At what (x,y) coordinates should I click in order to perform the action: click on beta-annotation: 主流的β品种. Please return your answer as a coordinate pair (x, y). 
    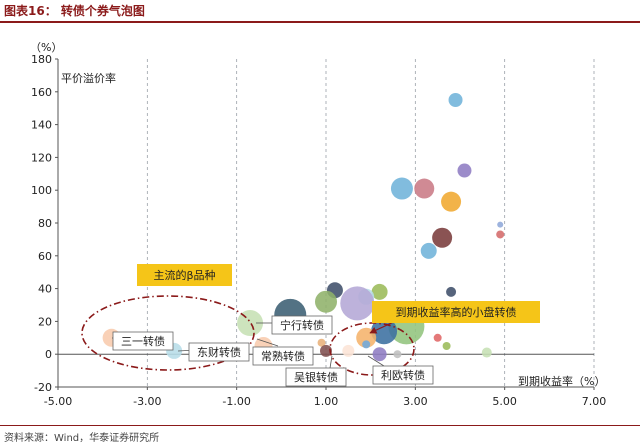
    Looking at the image, I should click on (184, 275).